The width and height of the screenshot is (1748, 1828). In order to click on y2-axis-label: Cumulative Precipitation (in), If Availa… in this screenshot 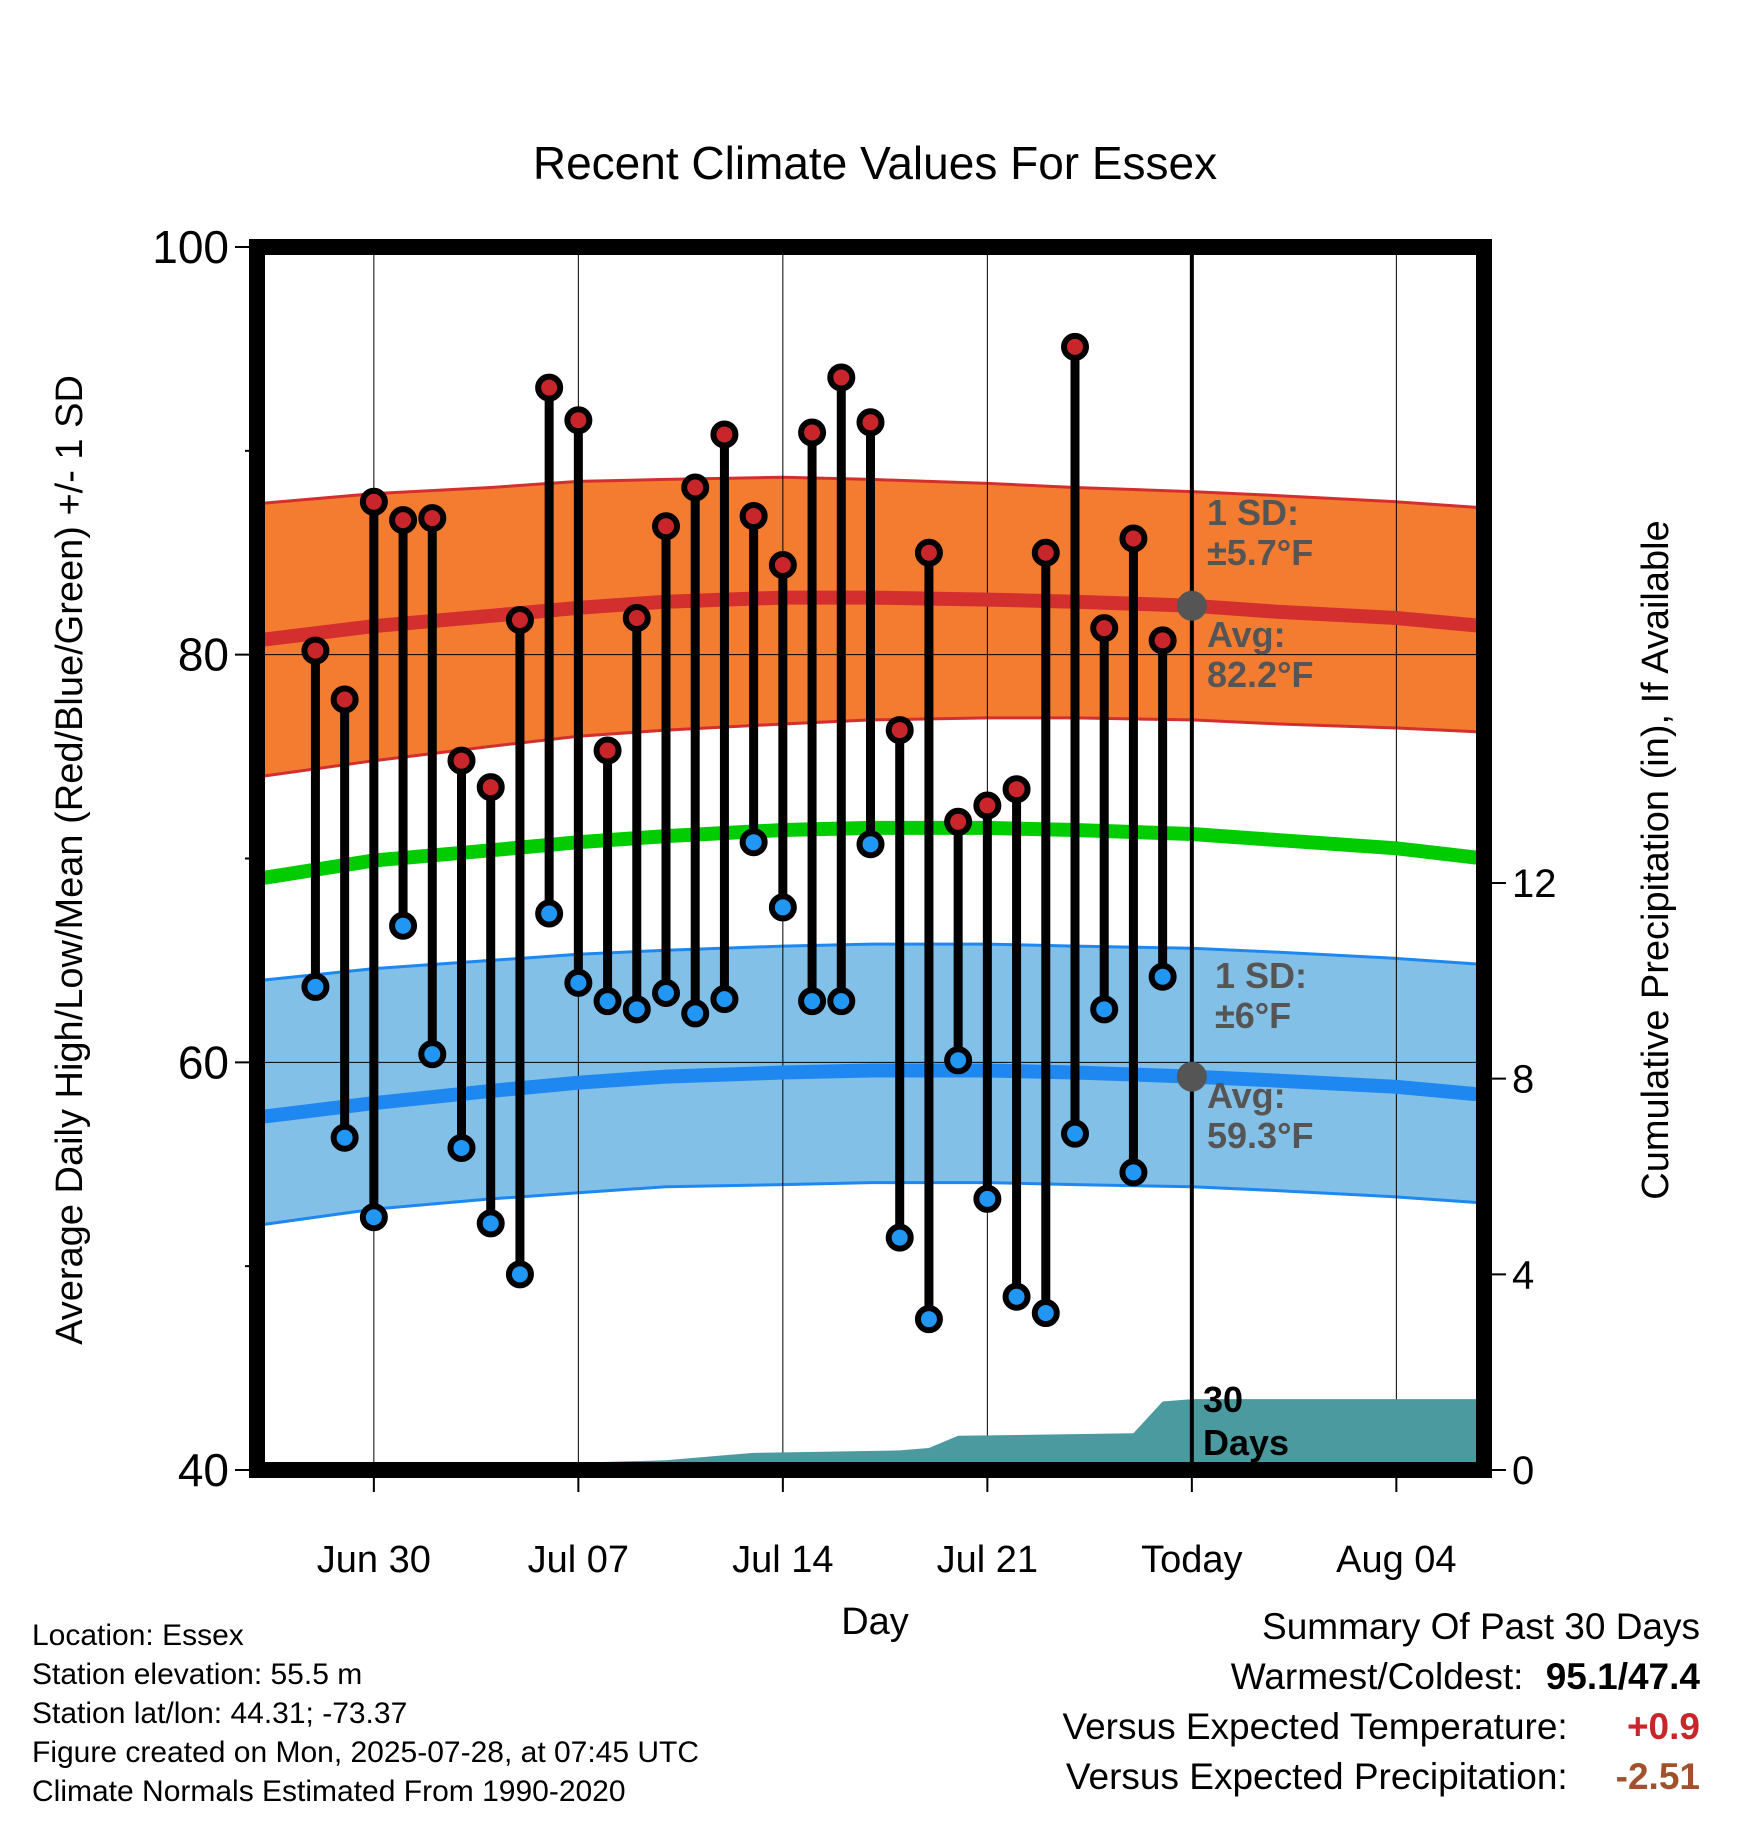, I will do `click(1656, 859)`.